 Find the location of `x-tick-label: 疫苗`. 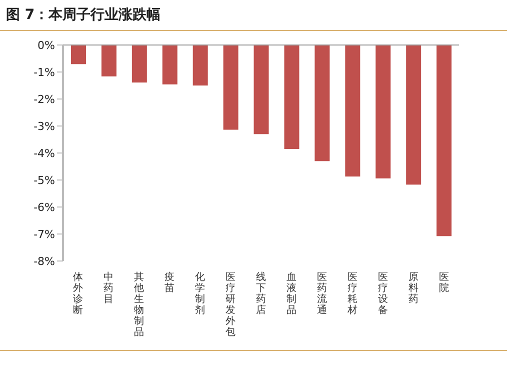

x-tick-label: 疫苗 is located at coordinates (169, 282).